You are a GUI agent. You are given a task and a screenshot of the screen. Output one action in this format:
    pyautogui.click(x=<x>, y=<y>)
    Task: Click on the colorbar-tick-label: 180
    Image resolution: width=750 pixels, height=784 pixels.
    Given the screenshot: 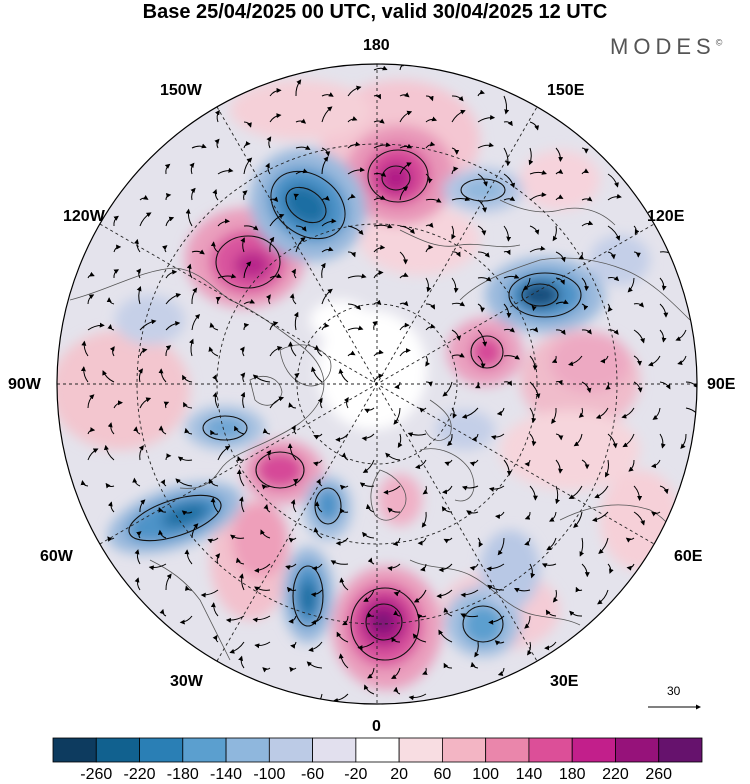 What is the action you would take?
    pyautogui.click(x=572, y=774)
    